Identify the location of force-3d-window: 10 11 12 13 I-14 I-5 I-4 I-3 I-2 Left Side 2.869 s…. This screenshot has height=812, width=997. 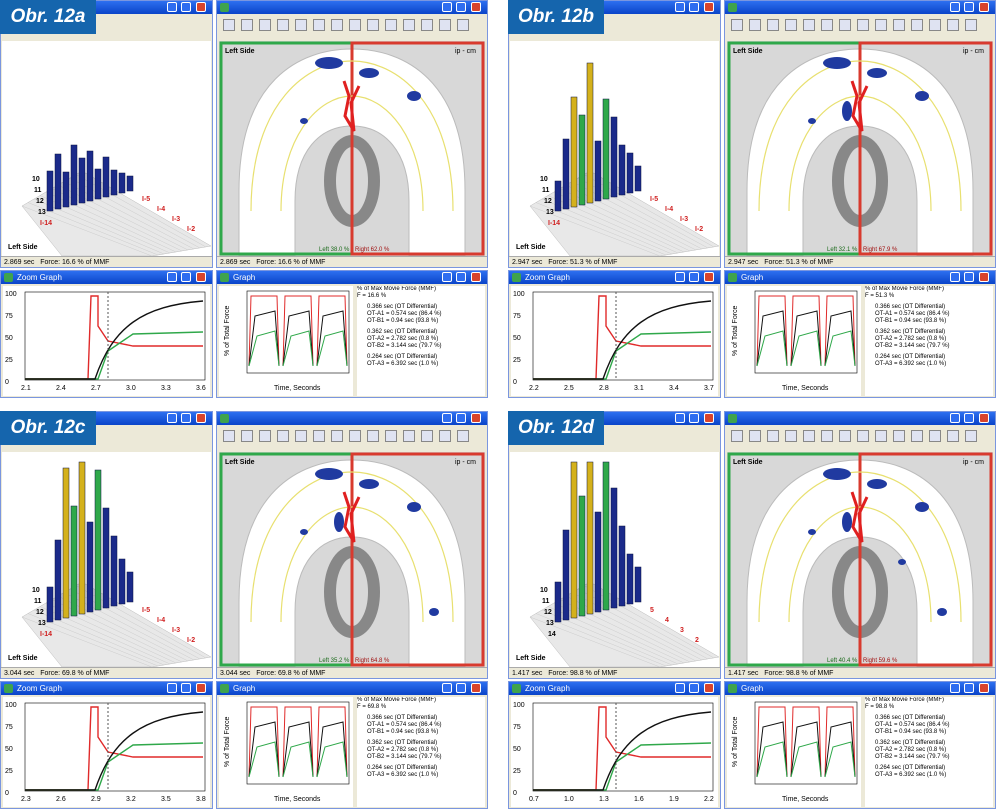
(106, 134).